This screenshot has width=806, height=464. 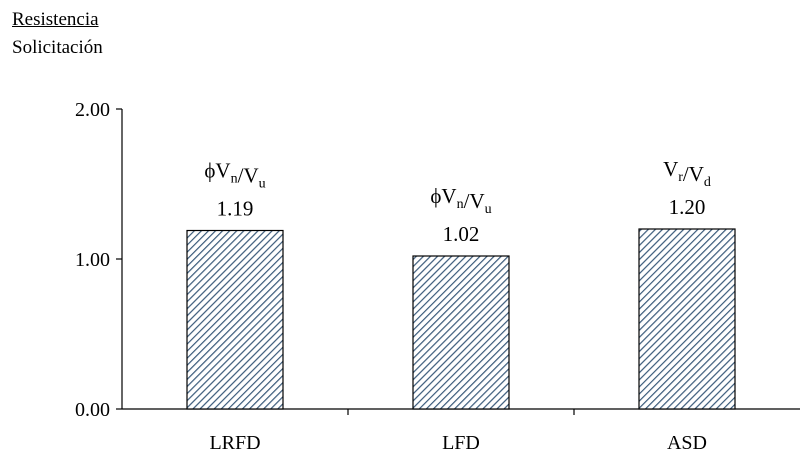 I want to click on ratio-label: Vr/Vd, so click(x=687, y=173).